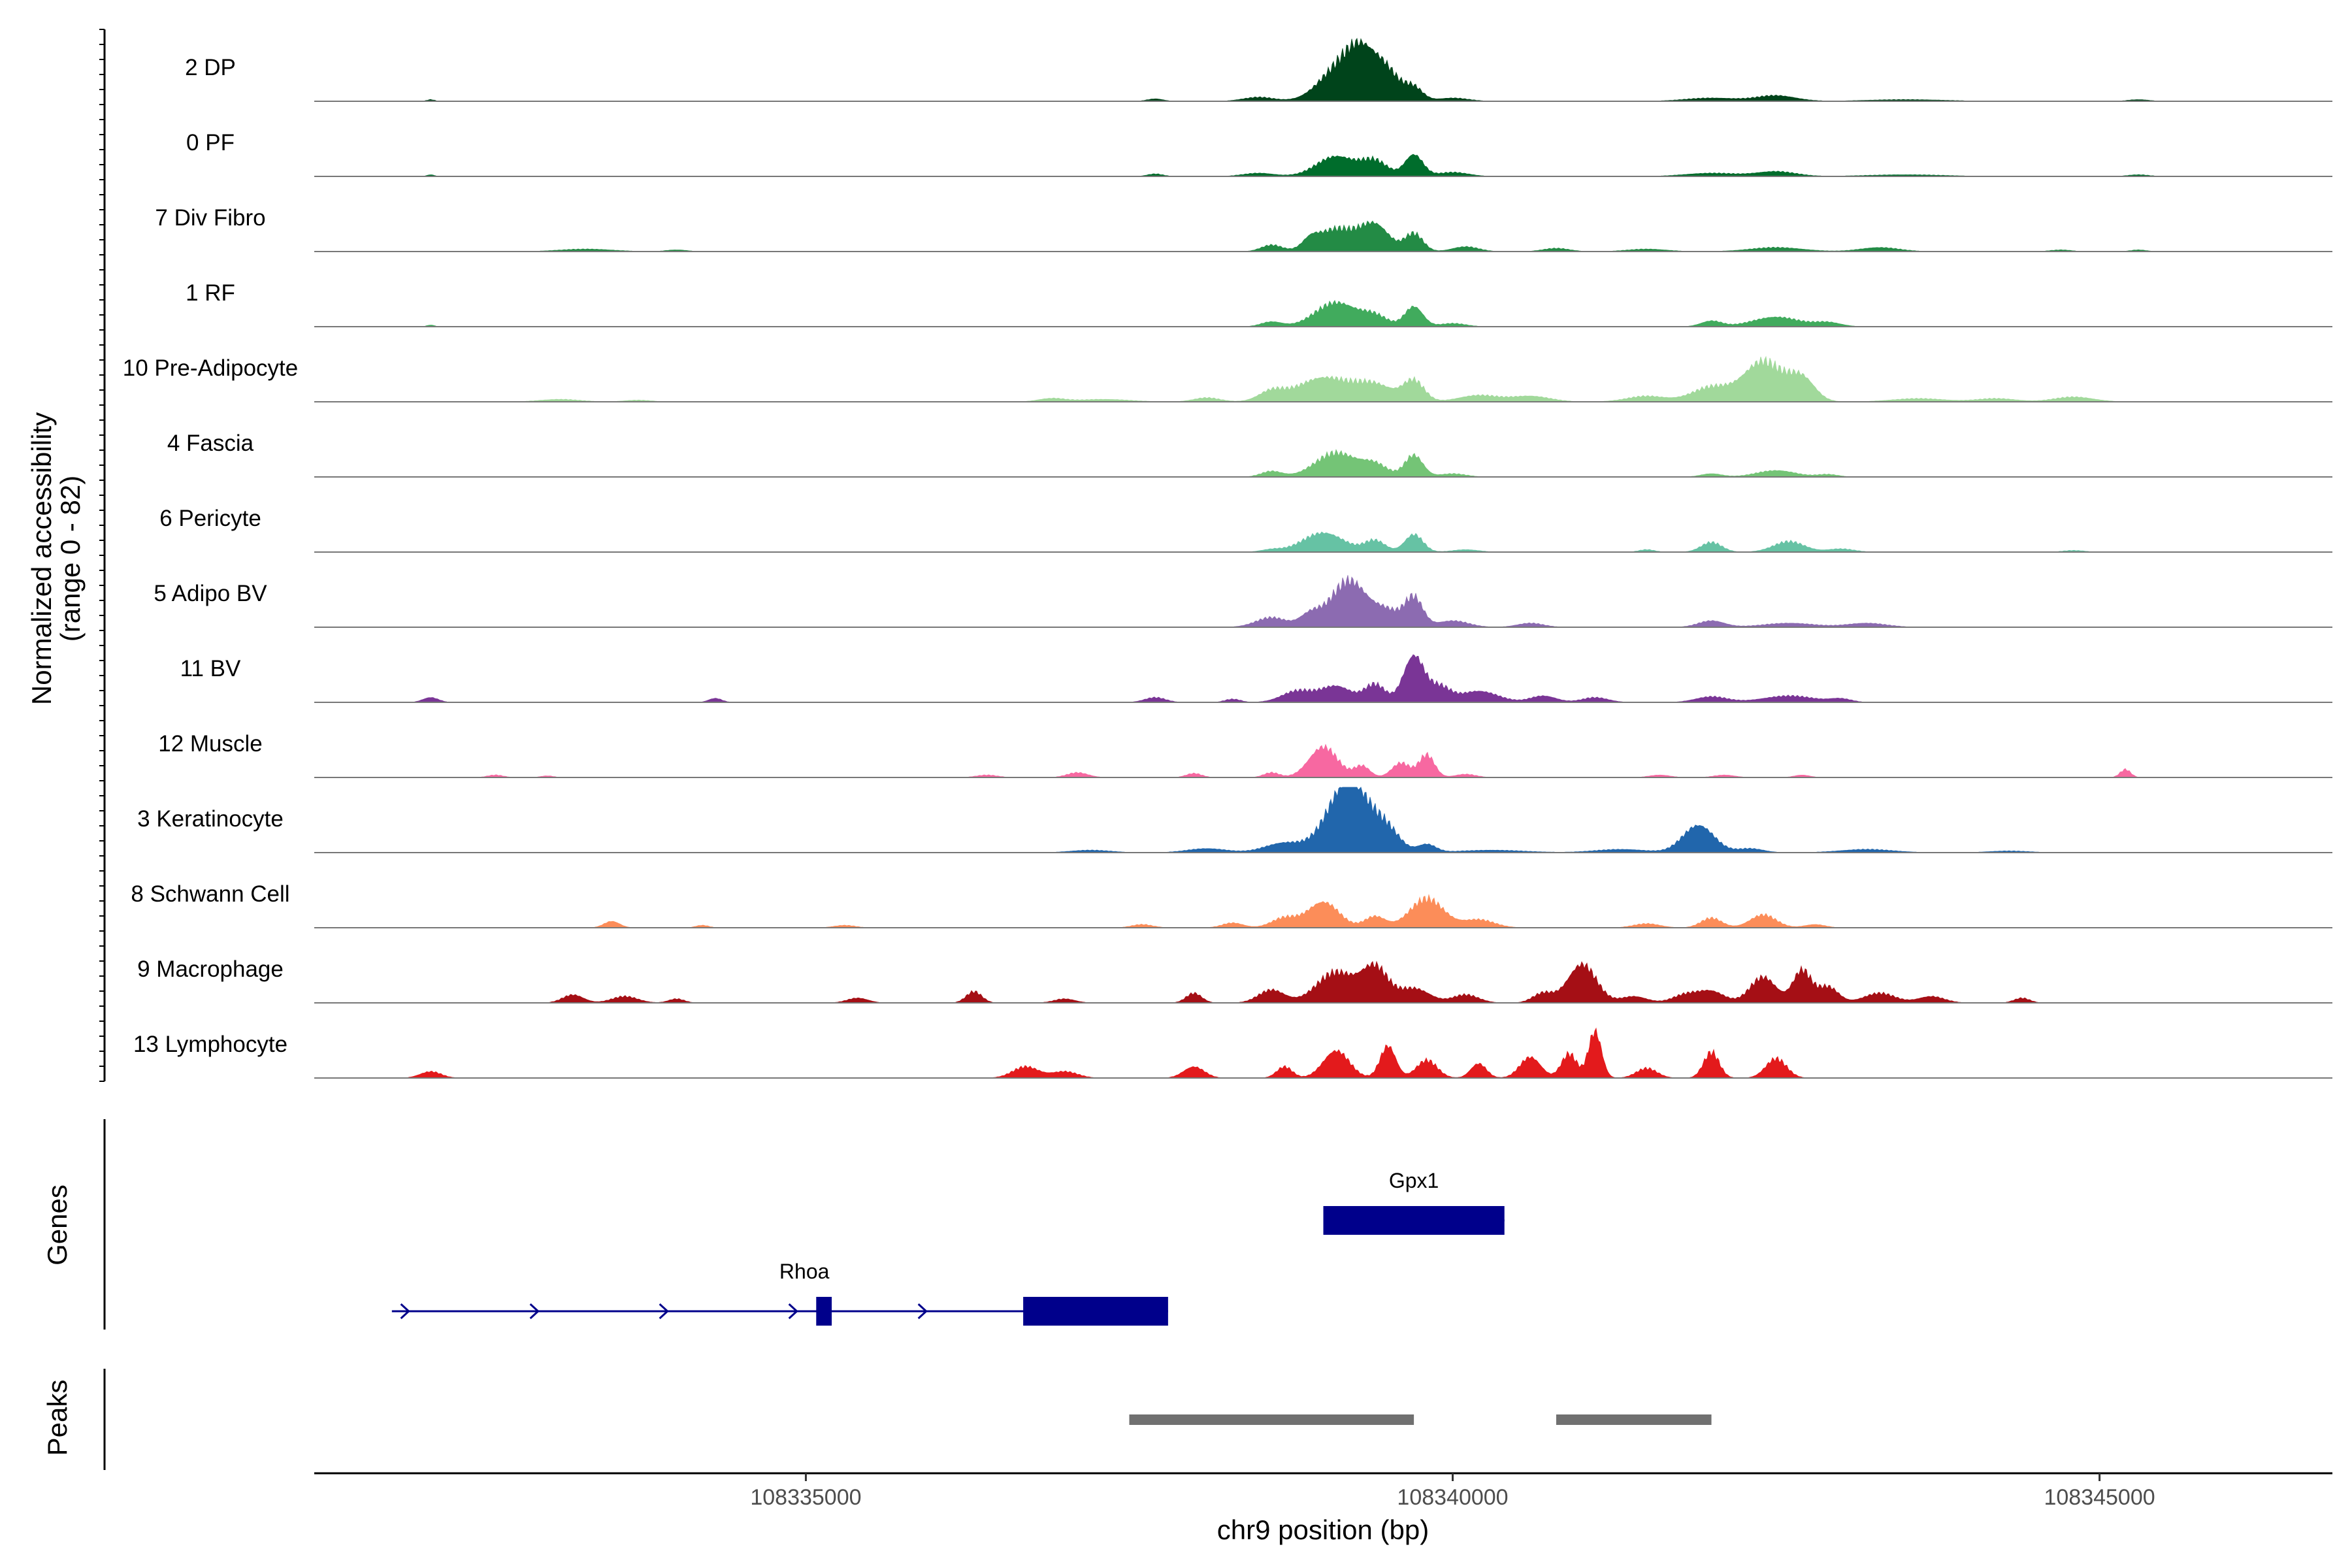 The image size is (2352, 1568). I want to click on track-13-lymphocyte: 13 Lymphocyte, so click(1232, 1053).